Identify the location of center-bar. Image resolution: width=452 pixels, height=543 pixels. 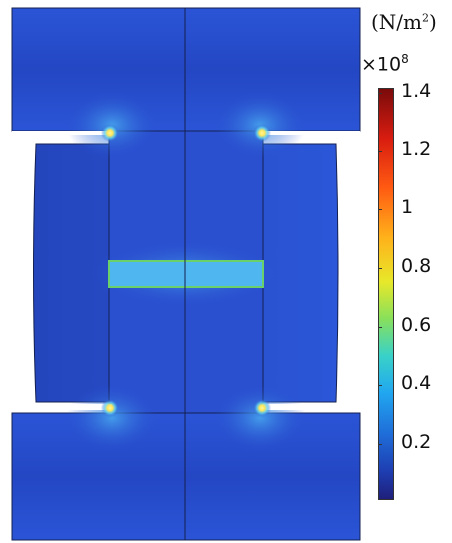
(186, 274).